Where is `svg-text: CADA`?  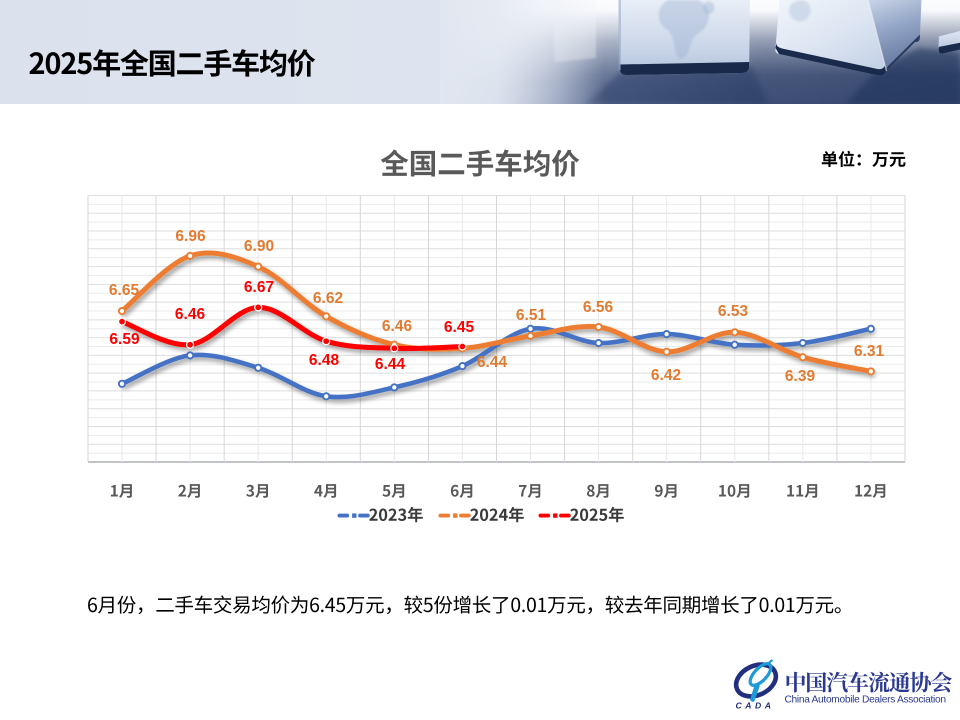 svg-text: CADA is located at coordinates (755, 706).